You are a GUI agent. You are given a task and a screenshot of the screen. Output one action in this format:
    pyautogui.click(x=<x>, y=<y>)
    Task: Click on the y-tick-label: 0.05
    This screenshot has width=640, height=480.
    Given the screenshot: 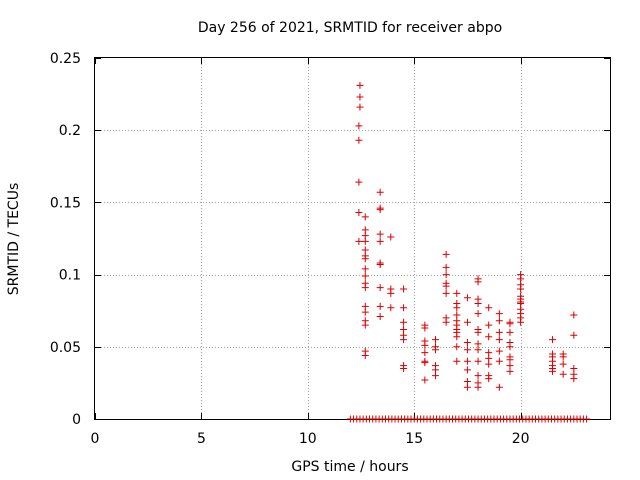 What is the action you would take?
    pyautogui.click(x=65, y=348)
    